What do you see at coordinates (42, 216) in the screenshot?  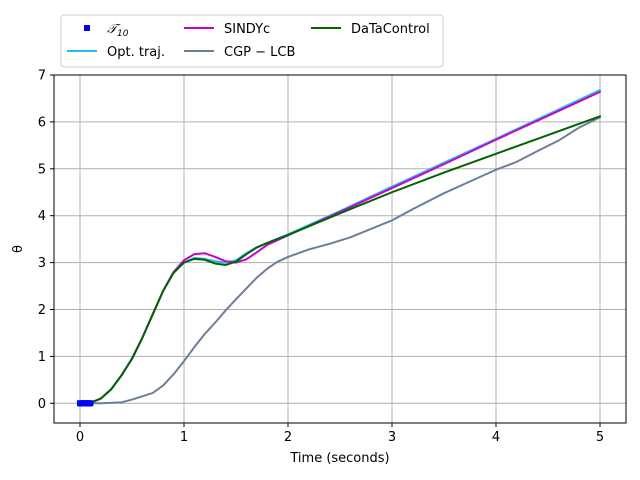 I see `y-tick-label: 4` at bounding box center [42, 216].